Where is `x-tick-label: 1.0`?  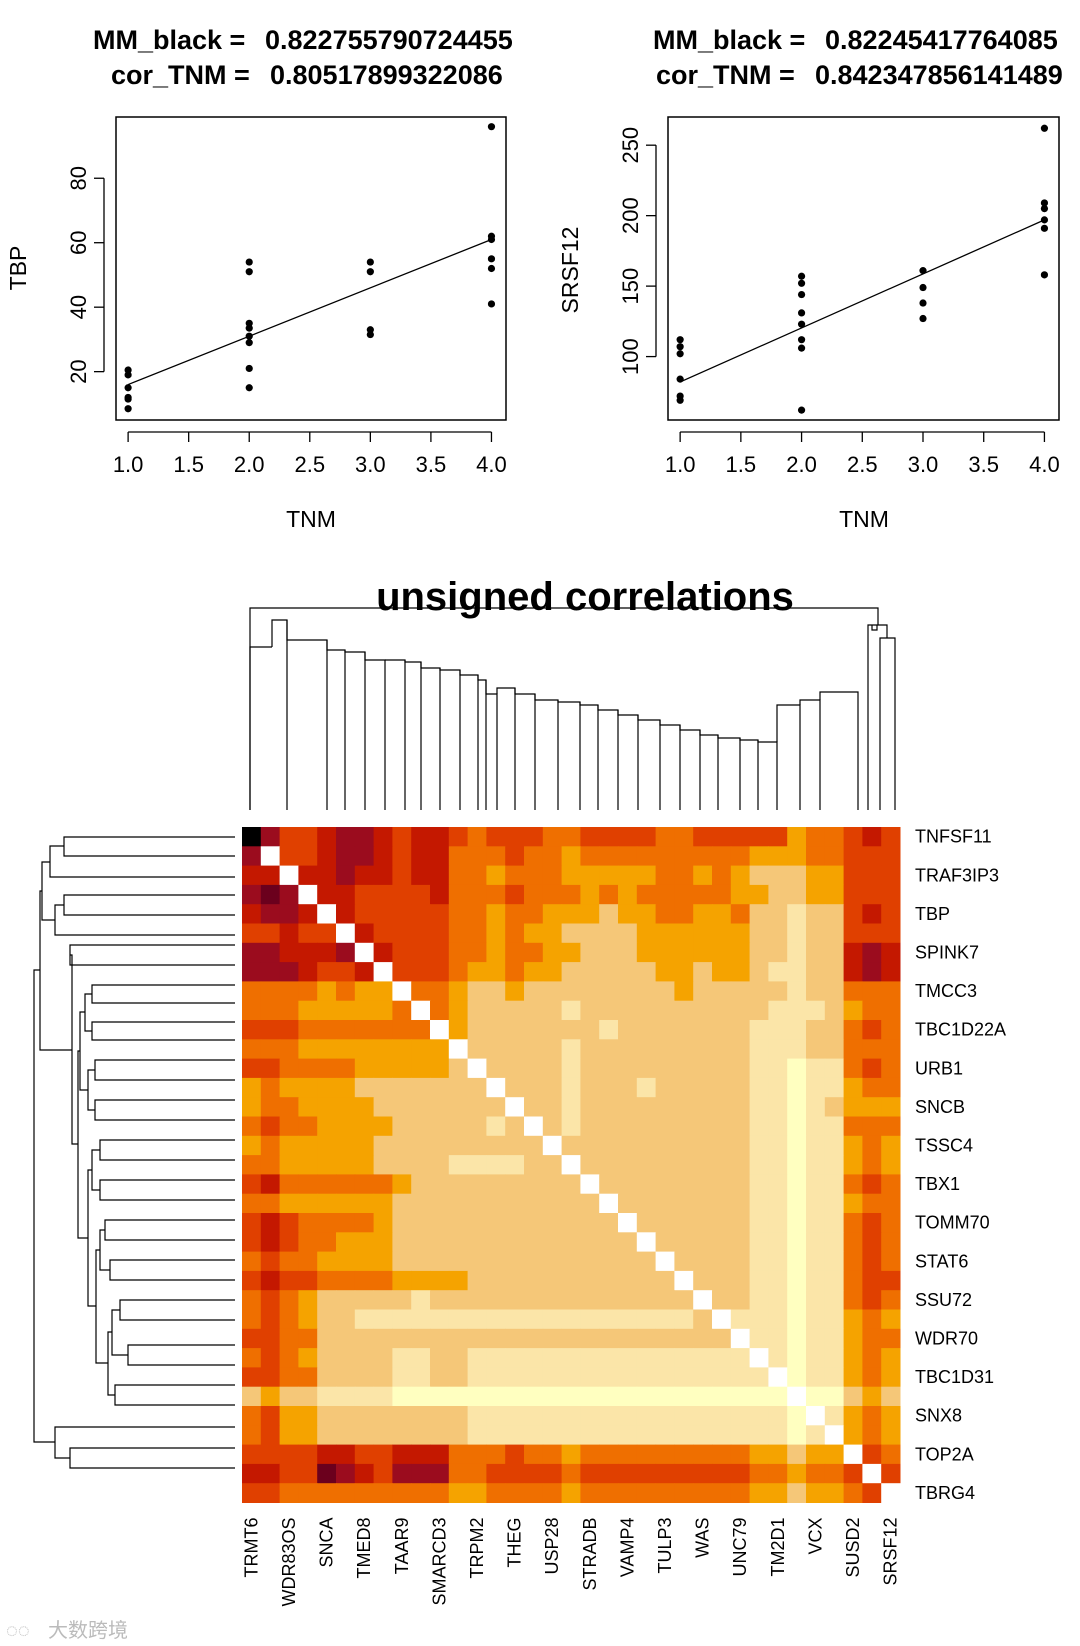
x-tick-label: 1.0 is located at coordinates (128, 464).